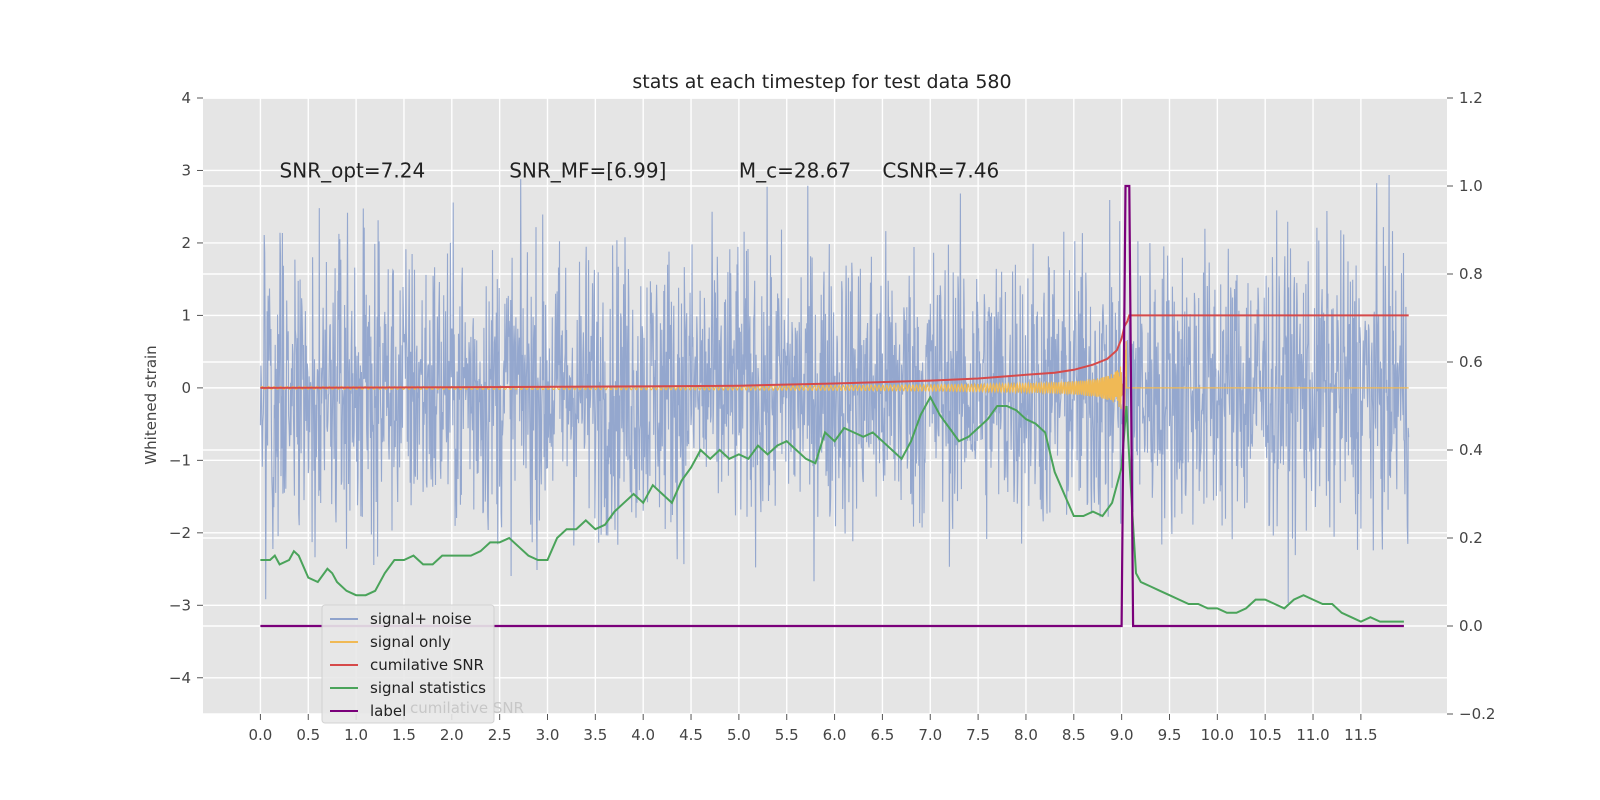  What do you see at coordinates (1477, 714) in the screenshot?
I see `y2-tick-label: −0.2` at bounding box center [1477, 714].